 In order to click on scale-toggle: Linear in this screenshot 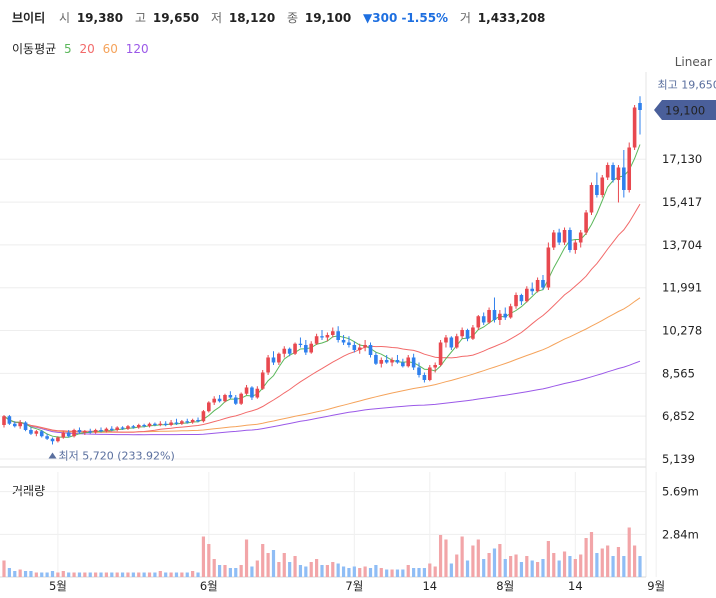, I will do `click(693, 62)`.